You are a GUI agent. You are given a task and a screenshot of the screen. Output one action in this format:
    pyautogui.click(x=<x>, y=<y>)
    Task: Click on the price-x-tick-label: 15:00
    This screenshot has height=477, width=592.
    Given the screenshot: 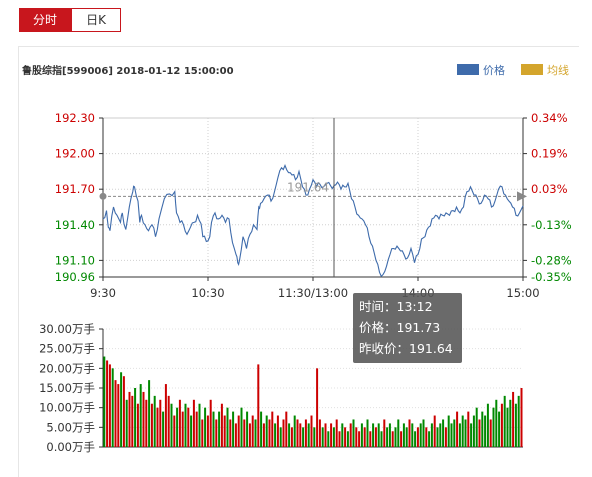 What is the action you would take?
    pyautogui.click(x=522, y=293)
    